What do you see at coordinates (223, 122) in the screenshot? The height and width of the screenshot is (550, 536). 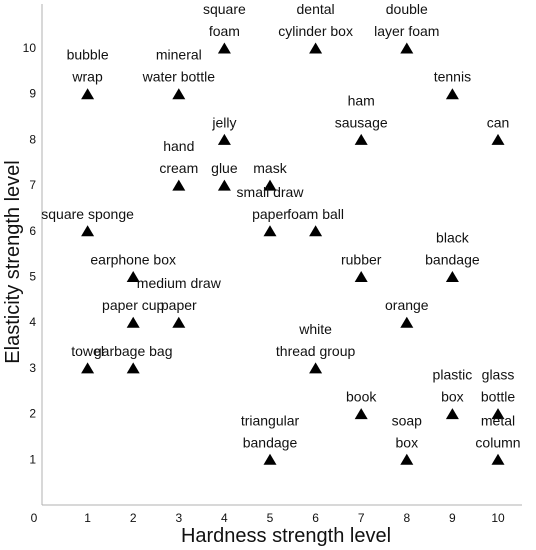 I see `data-point-label: jelly` at bounding box center [223, 122].